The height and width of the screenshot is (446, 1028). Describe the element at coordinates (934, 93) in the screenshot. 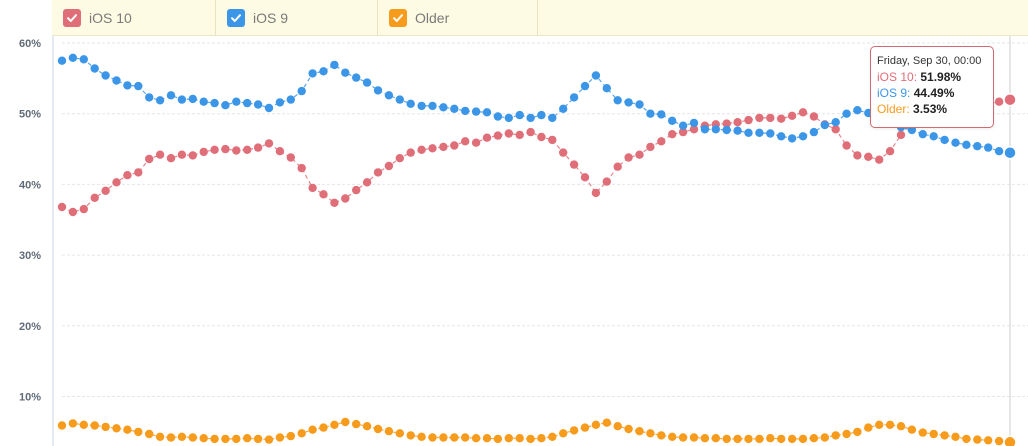

I see `tooltip-series-value: 44.49%` at that location.